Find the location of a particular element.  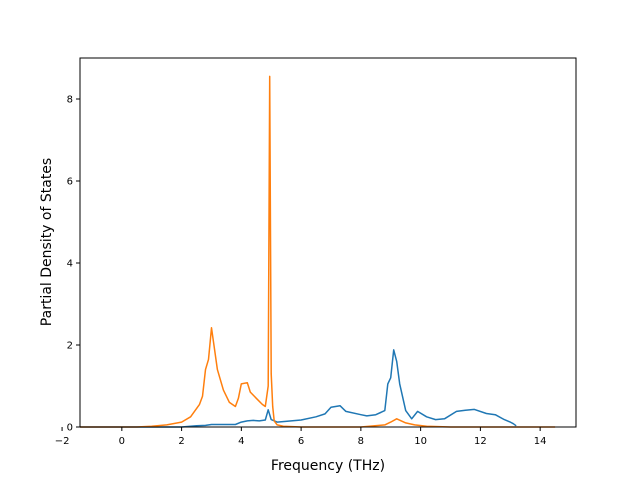

x-tick-label: 12 is located at coordinates (480, 441).